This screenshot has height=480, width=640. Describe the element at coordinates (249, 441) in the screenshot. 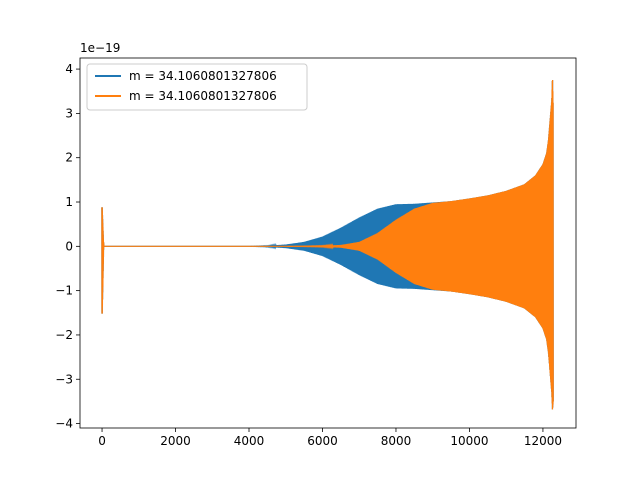

I see `x-tick-label: 4000` at that location.